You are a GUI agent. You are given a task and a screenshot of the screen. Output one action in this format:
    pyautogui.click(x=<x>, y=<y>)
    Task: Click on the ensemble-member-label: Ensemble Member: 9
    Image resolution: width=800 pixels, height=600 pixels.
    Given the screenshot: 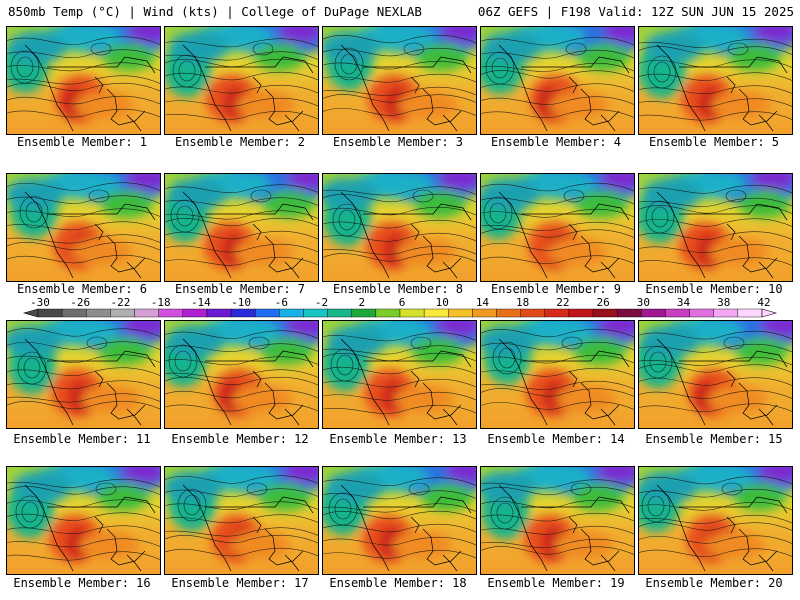 What is the action you would take?
    pyautogui.click(x=556, y=289)
    